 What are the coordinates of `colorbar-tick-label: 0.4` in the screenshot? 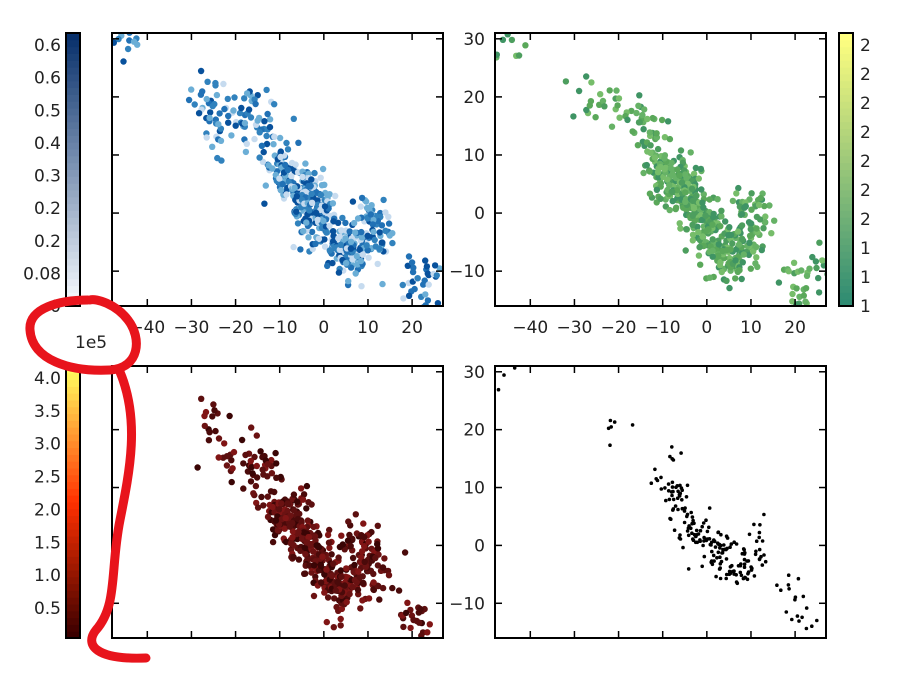 It's located at (47, 144).